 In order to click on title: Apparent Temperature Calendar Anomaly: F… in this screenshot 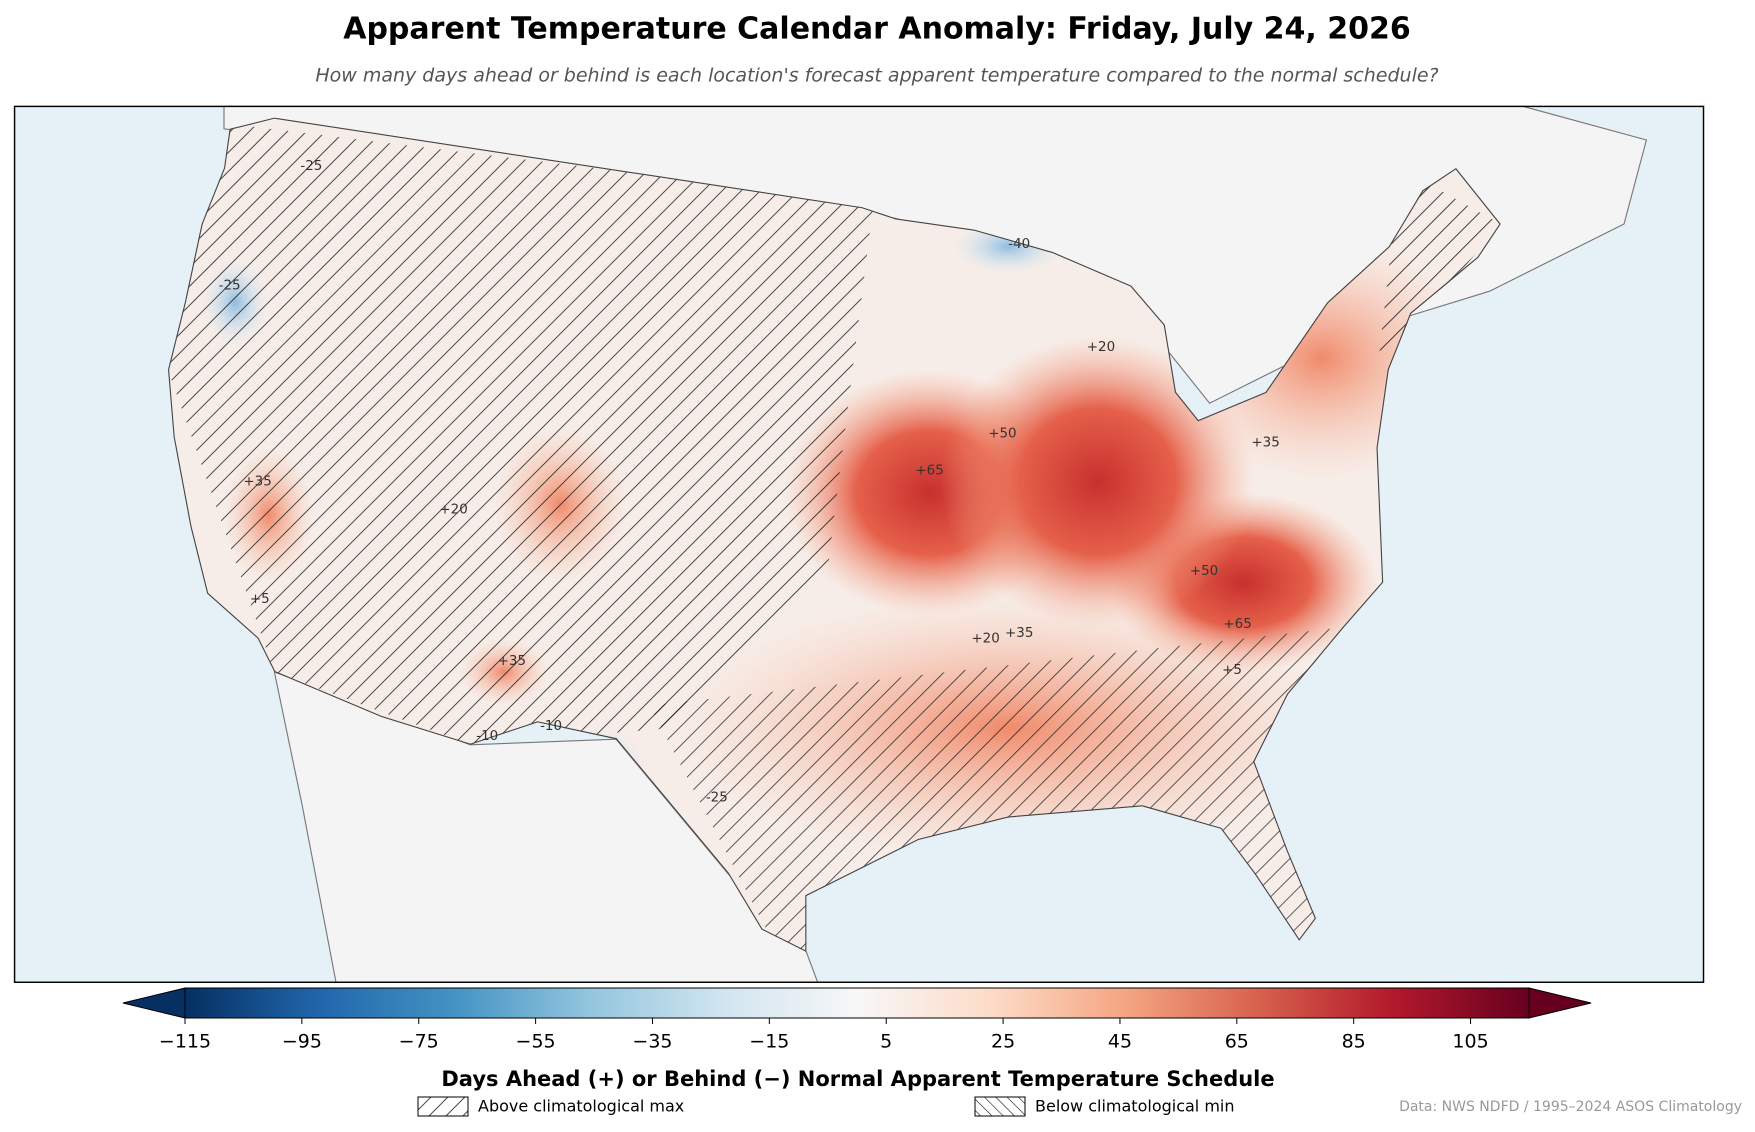, I will do `click(877, 29)`.